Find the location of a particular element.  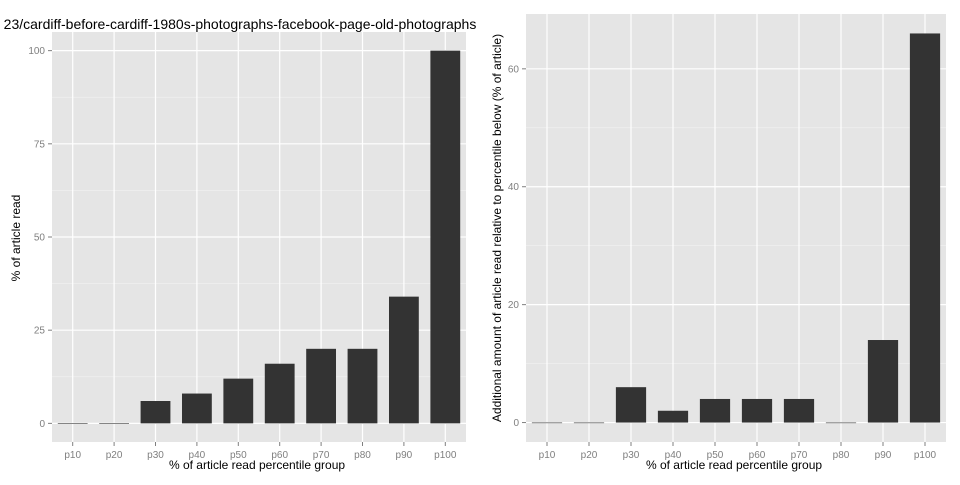

y-axis-title: % of article read is located at coordinates (16, 238).